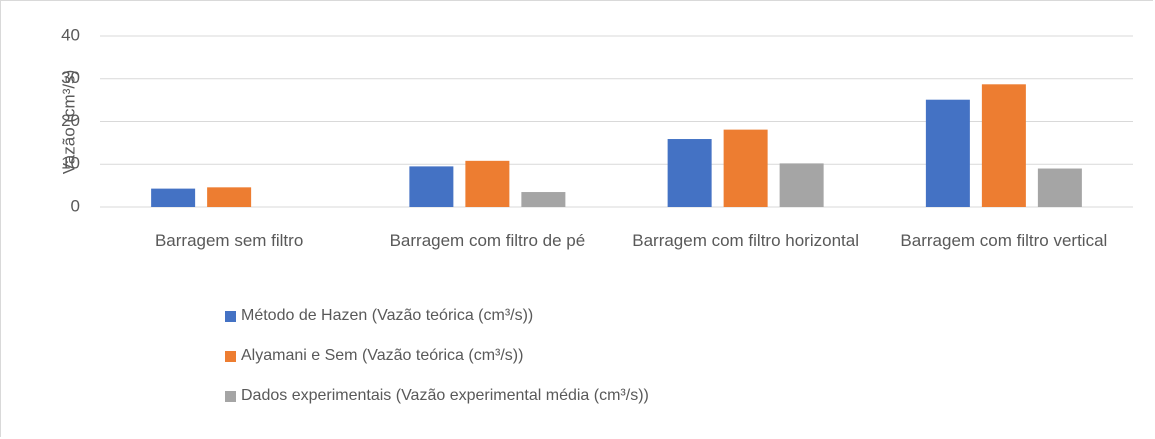 Image resolution: width=1155 pixels, height=439 pixels. What do you see at coordinates (70, 77) in the screenshot?
I see `y-tick-label: 30` at bounding box center [70, 77].